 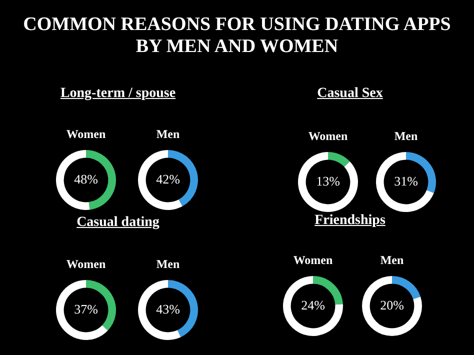 I want to click on data-label: 48%, so click(x=86, y=178).